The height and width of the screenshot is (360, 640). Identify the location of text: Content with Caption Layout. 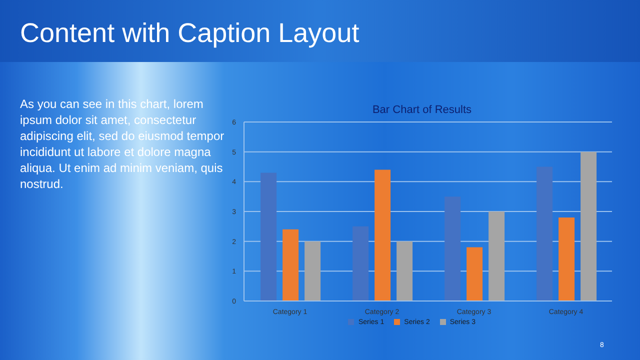
(190, 33).